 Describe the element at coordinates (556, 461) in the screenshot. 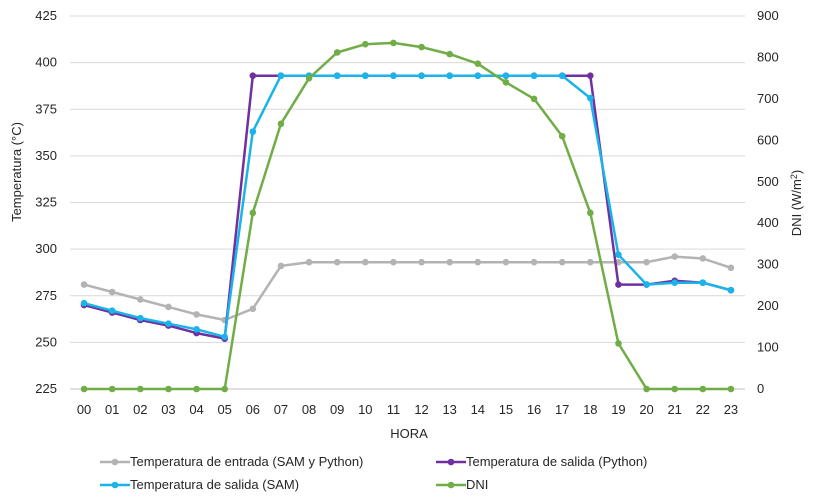

I see `legend-label: Temperatura de salida (Python)` at that location.